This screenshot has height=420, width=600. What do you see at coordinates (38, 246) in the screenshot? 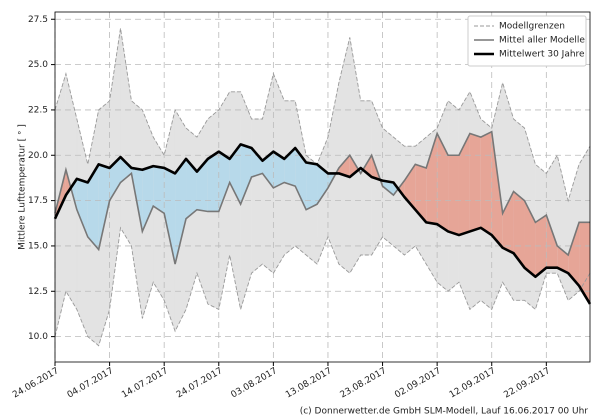
I see `y-tick-label: 15.0` at bounding box center [38, 246].